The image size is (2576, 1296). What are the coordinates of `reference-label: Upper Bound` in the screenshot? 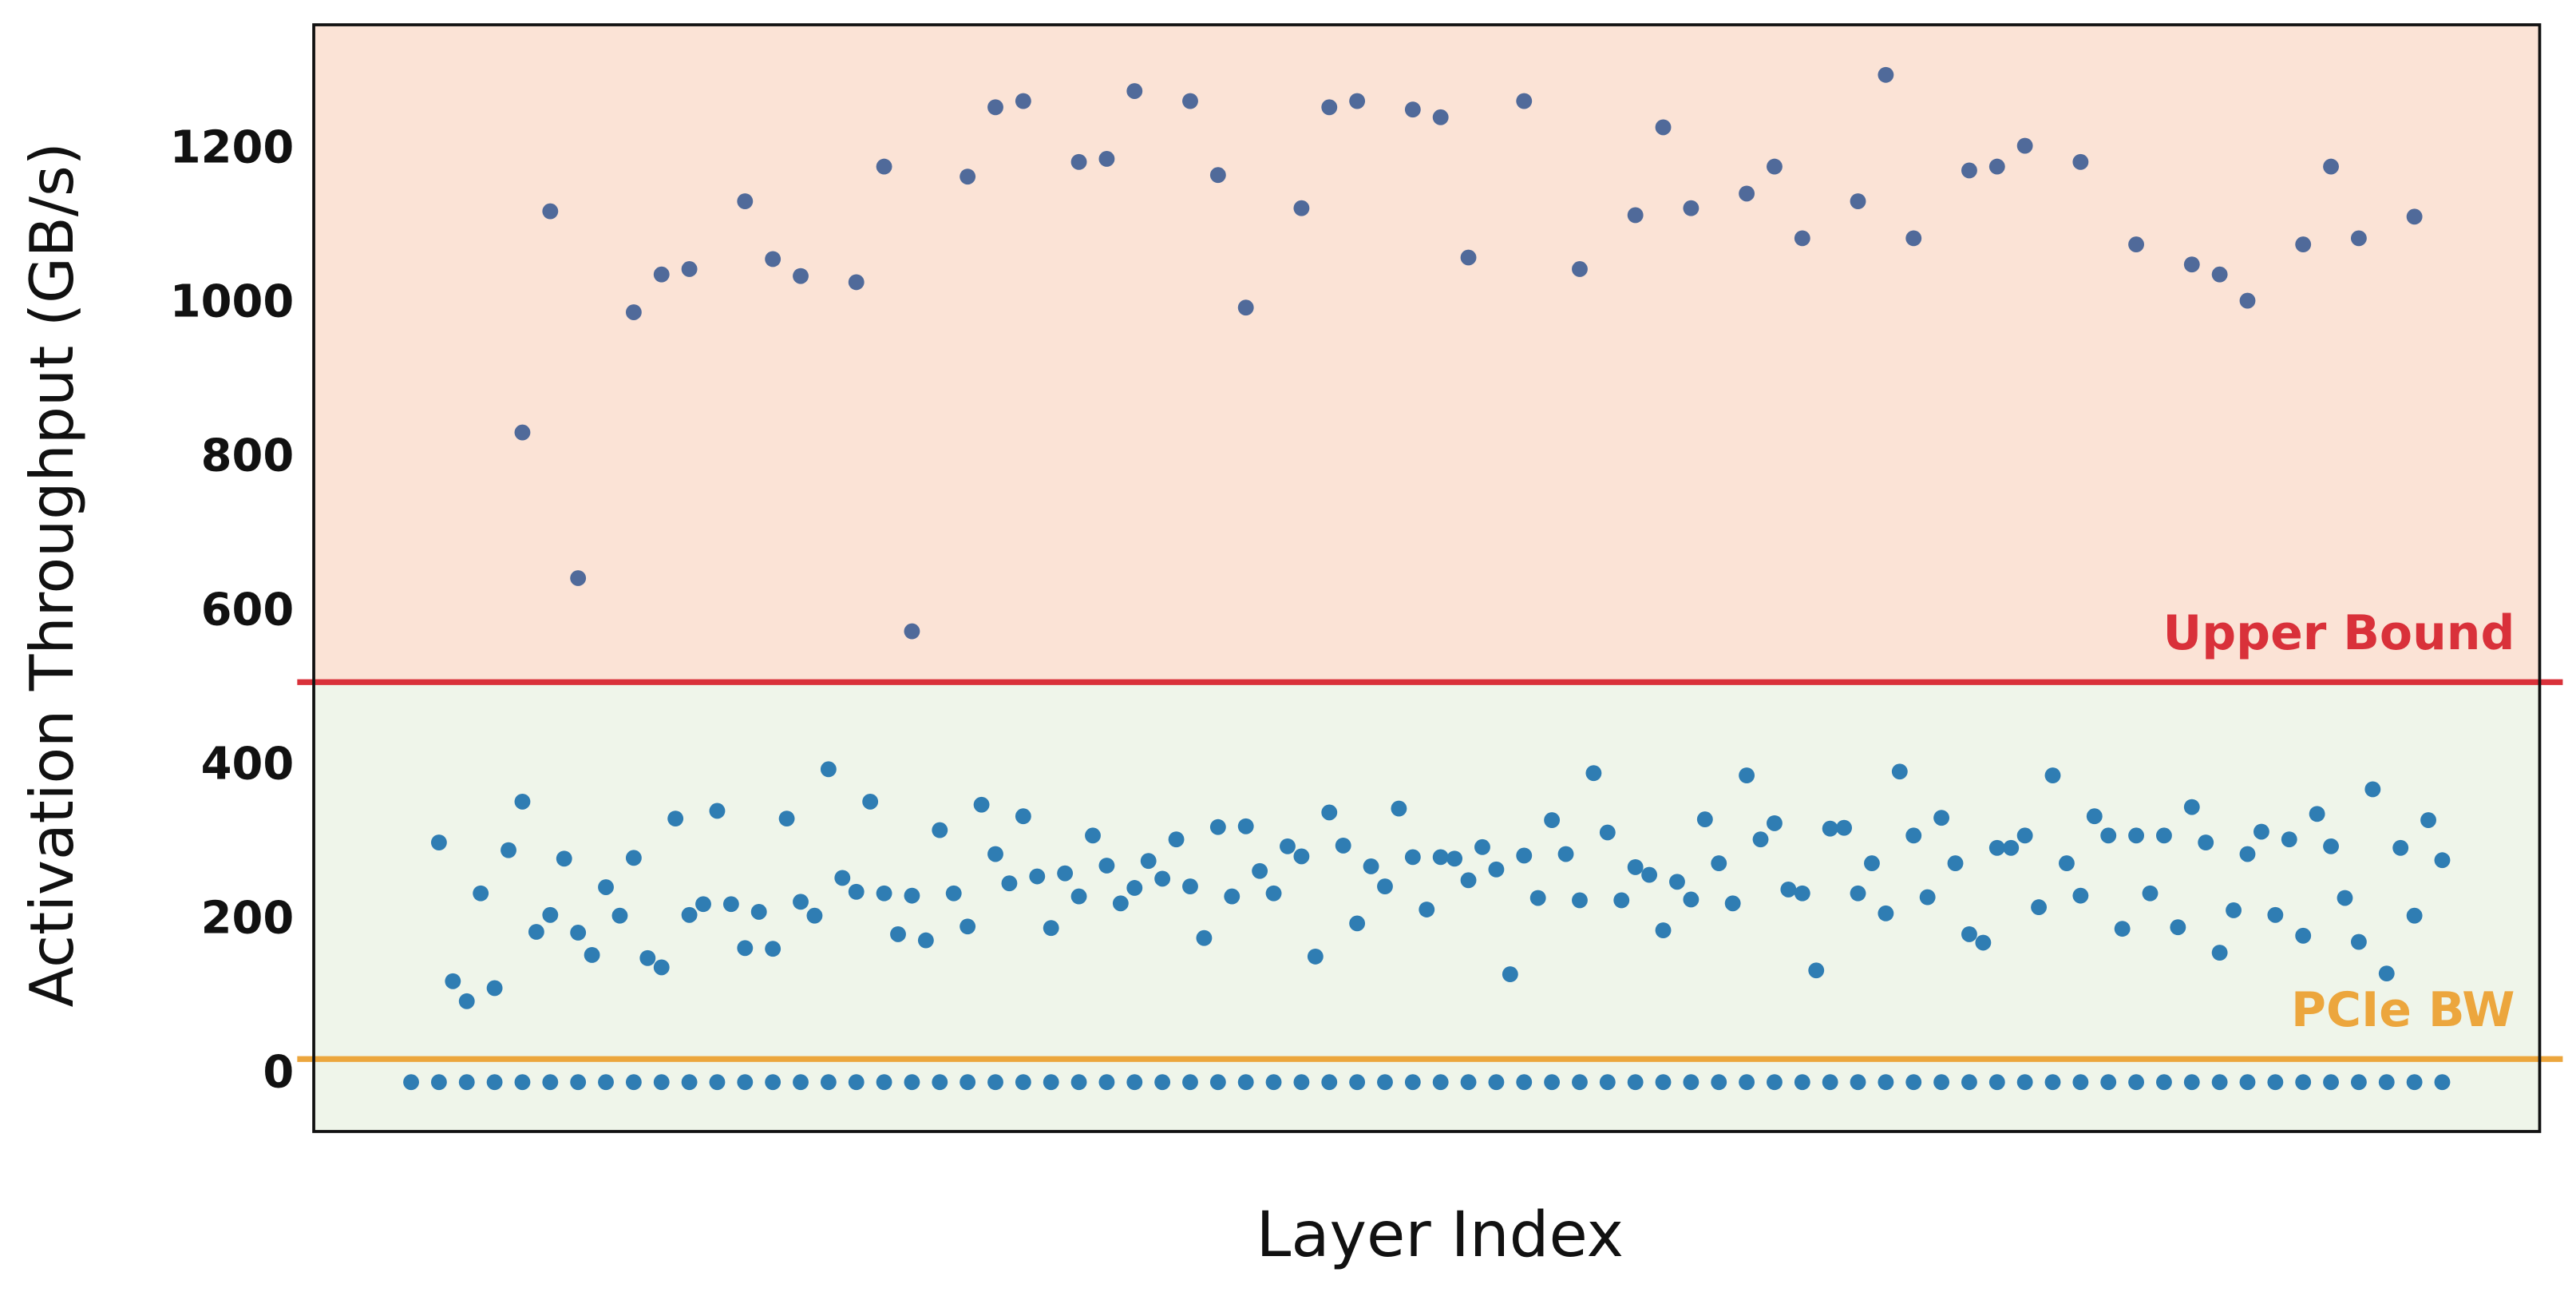 It's located at (2339, 633).